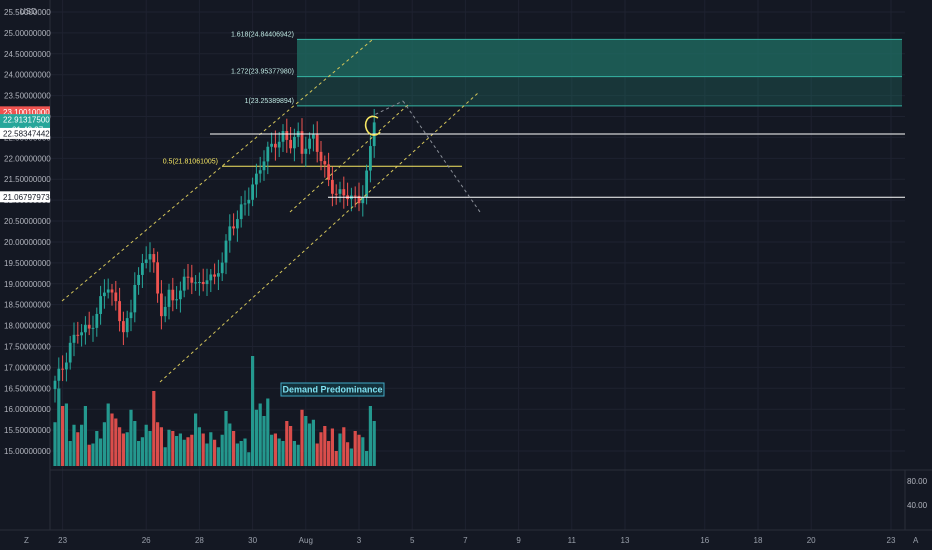  Describe the element at coordinates (27, 326) in the screenshot. I see `y-tick-label: 18.00000000` at that location.